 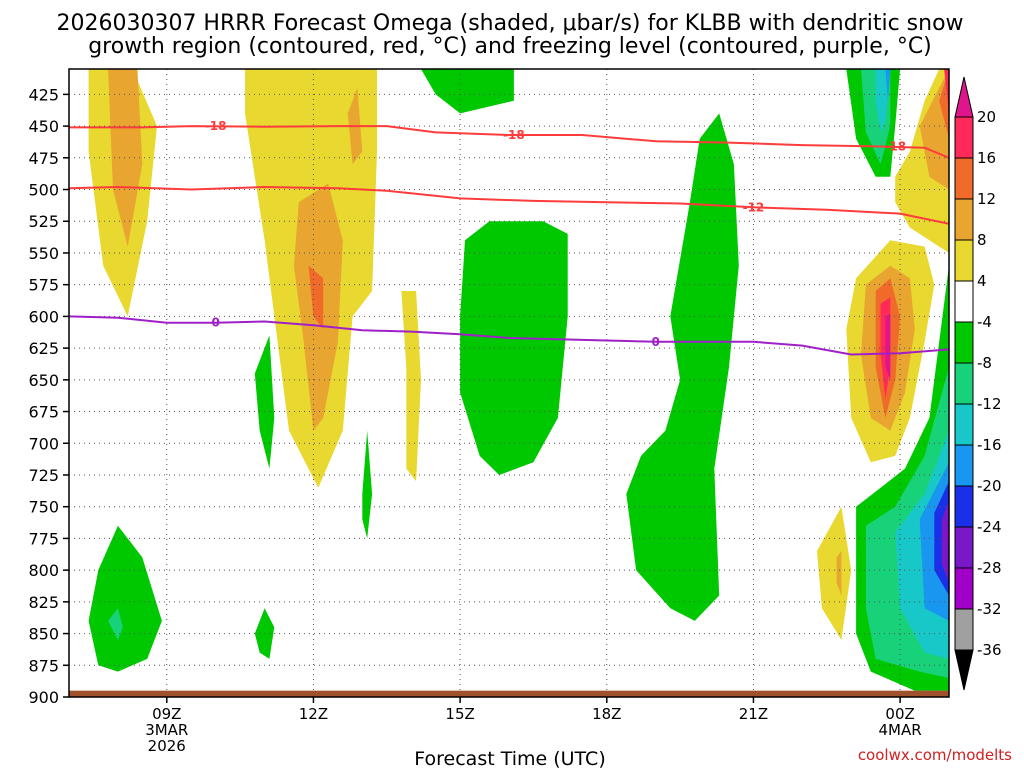 What do you see at coordinates (43, 665) in the screenshot?
I see `y-tick-label: 875` at bounding box center [43, 665].